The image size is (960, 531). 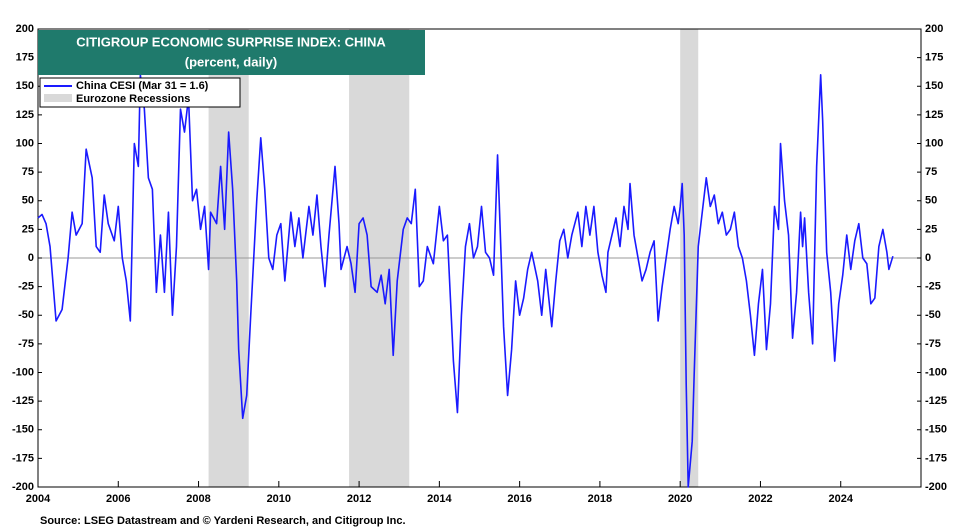 I want to click on y-tick-label: -50, so click(x=26, y=315).